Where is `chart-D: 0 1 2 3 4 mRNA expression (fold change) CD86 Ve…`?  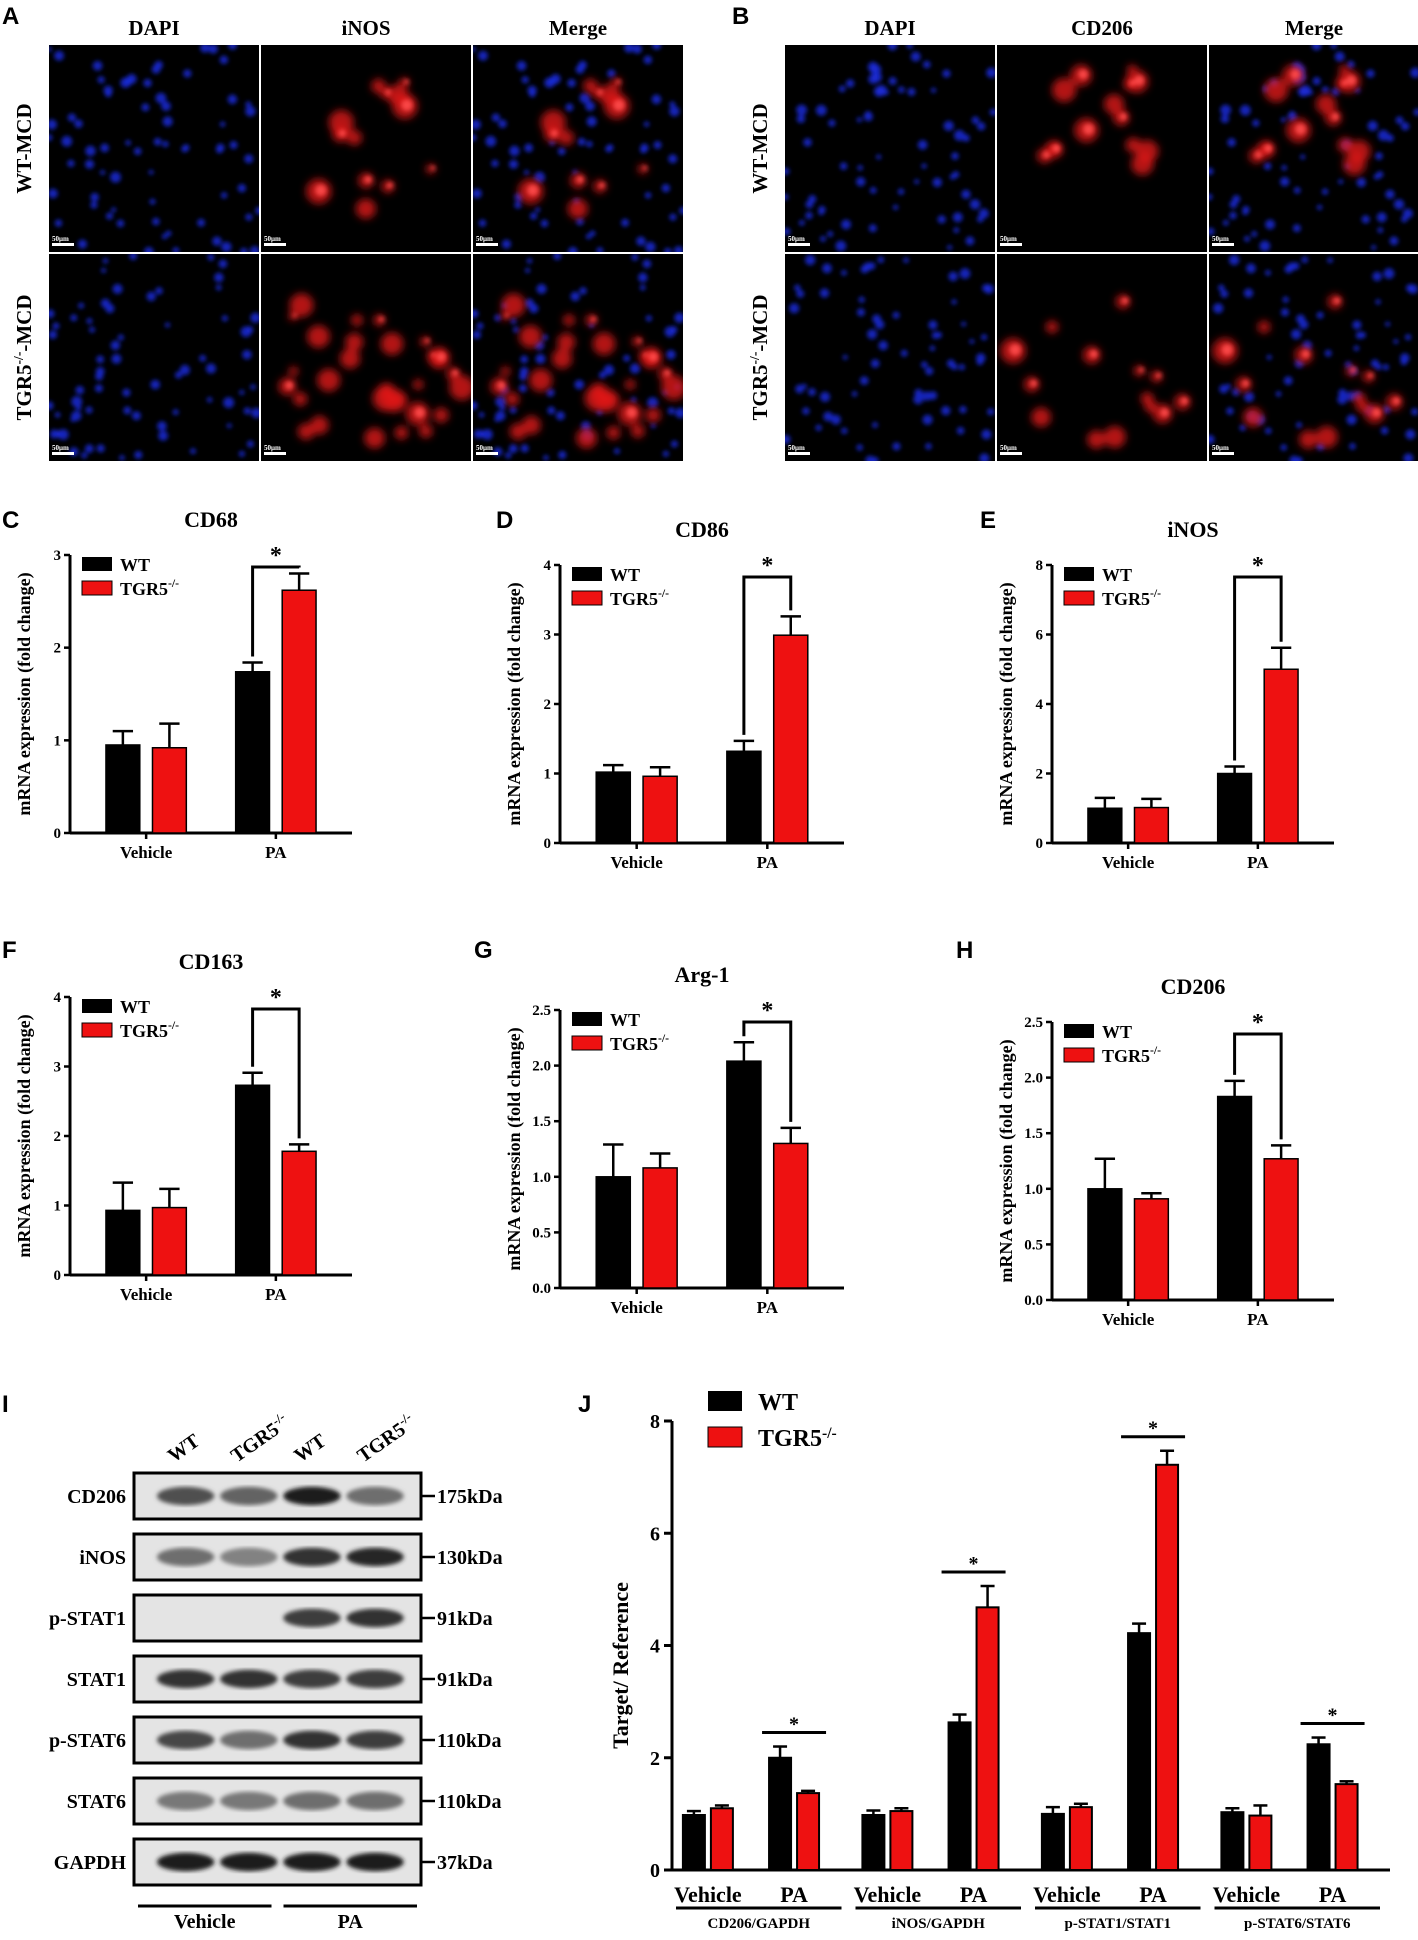
chart-D: 0 1 2 3 4 mRNA expression (fold change) CD86 Ve… is located at coordinates (674, 694).